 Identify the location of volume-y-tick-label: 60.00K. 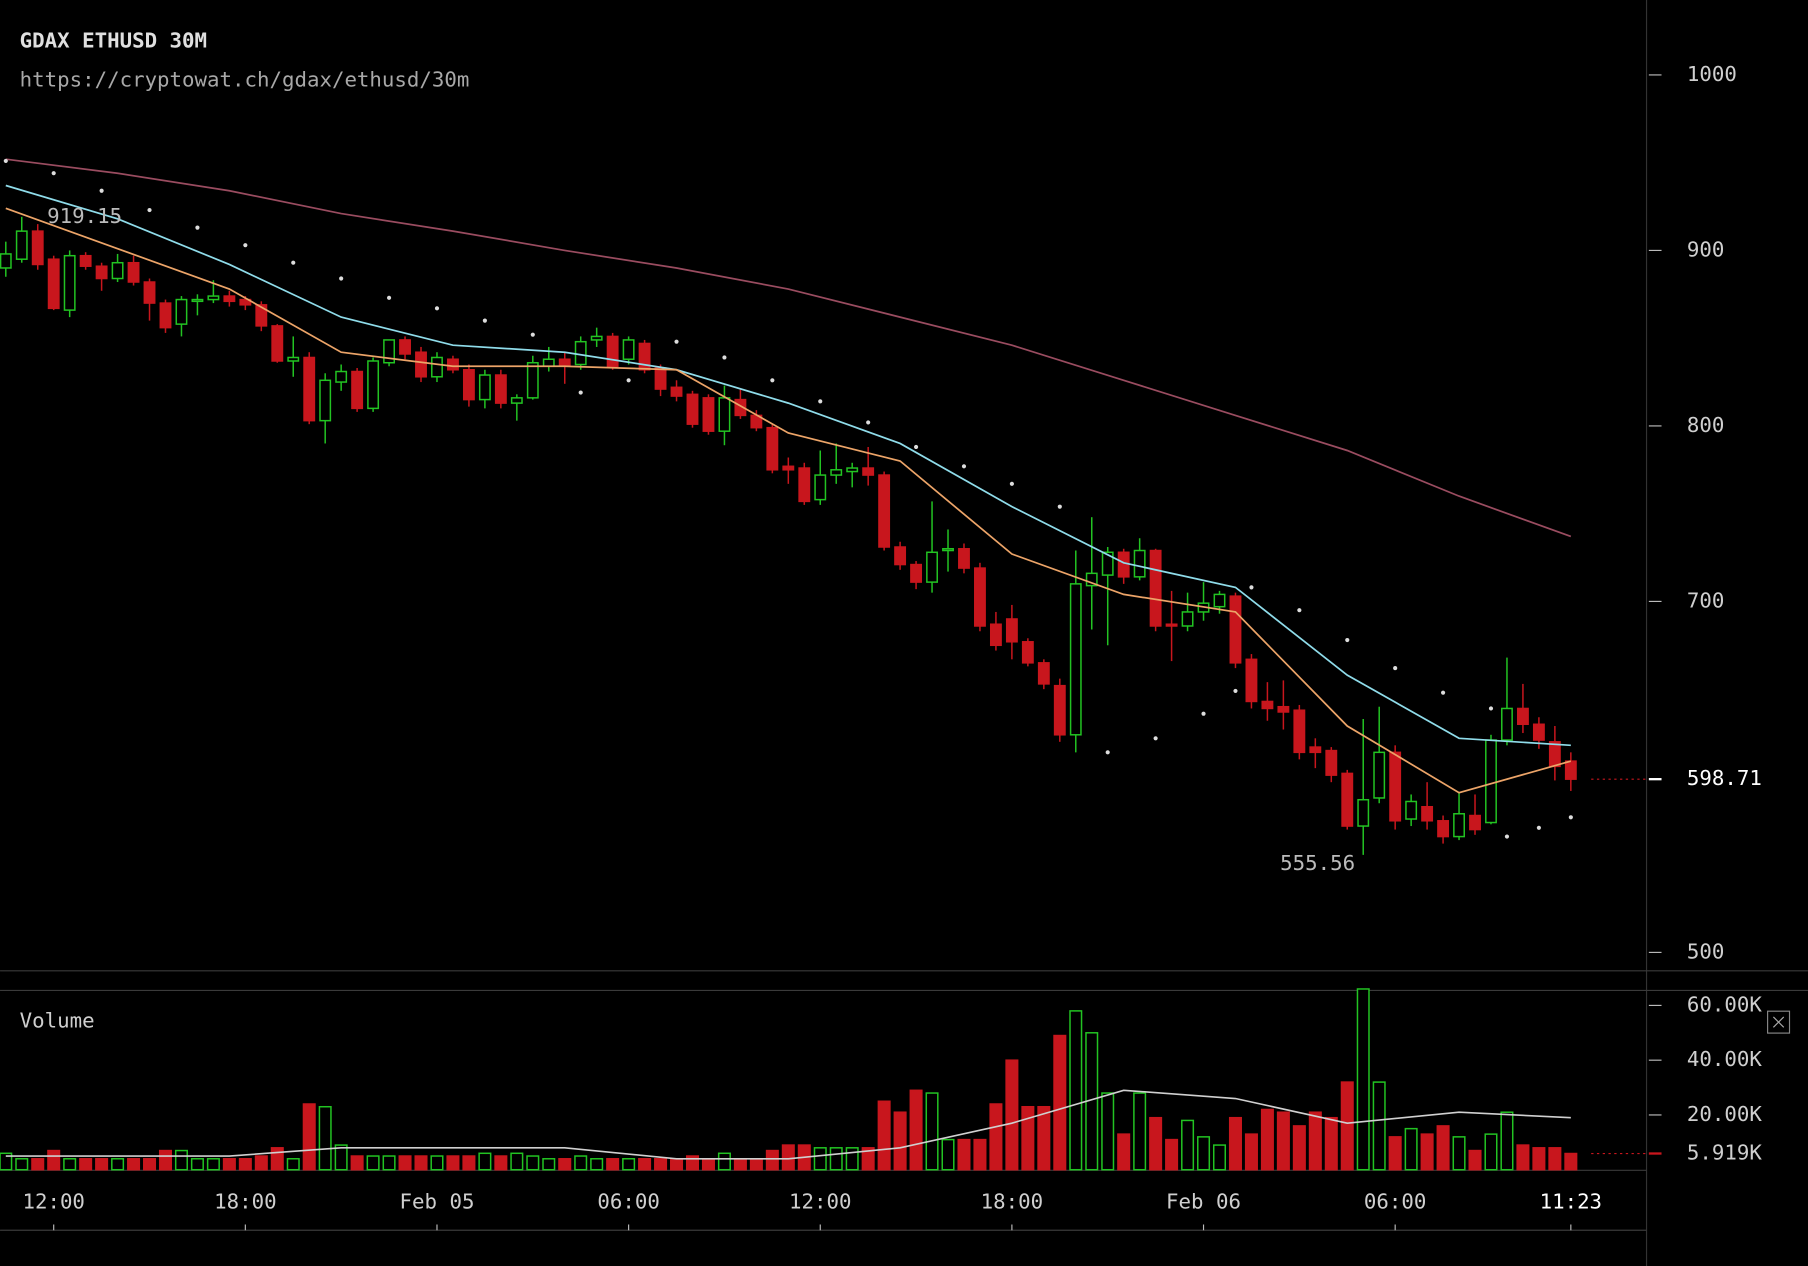
(1724, 1004).